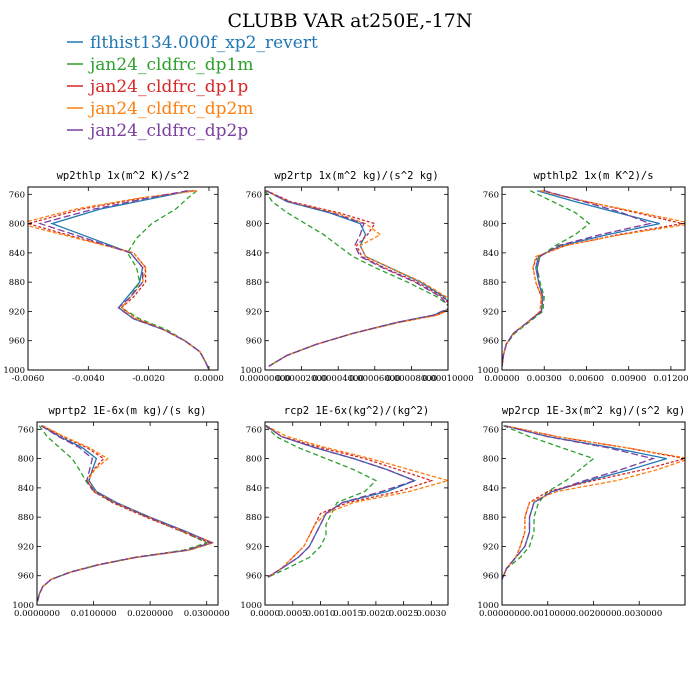 The image size is (700, 700). Describe the element at coordinates (376, 614) in the screenshot. I see `x-tick-label: 0.0020` at that location.